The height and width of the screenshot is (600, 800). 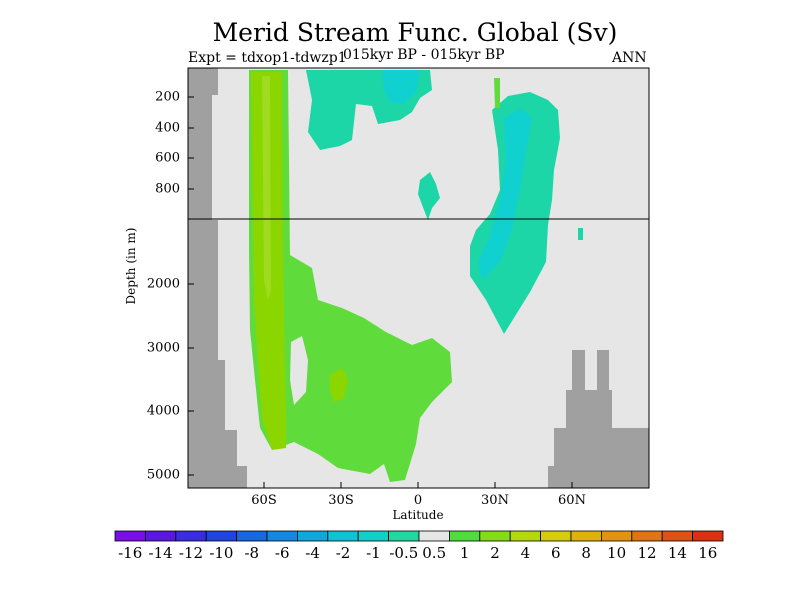 What do you see at coordinates (434, 553) in the screenshot?
I see `colorbar-label: 0.5` at bounding box center [434, 553].